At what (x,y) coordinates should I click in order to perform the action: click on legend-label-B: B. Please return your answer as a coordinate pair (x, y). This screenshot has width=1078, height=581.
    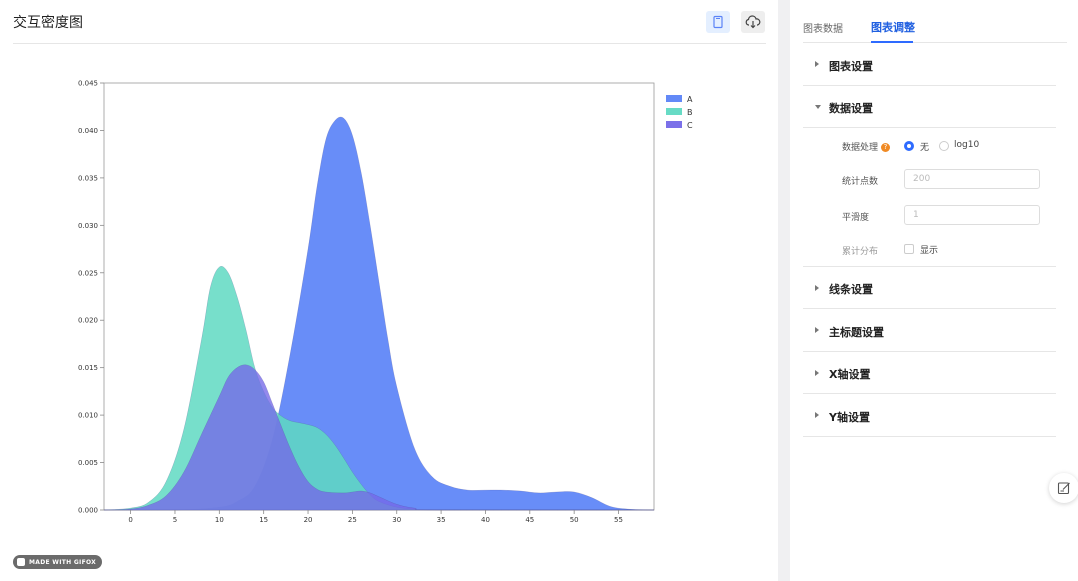
    Looking at the image, I should click on (690, 112).